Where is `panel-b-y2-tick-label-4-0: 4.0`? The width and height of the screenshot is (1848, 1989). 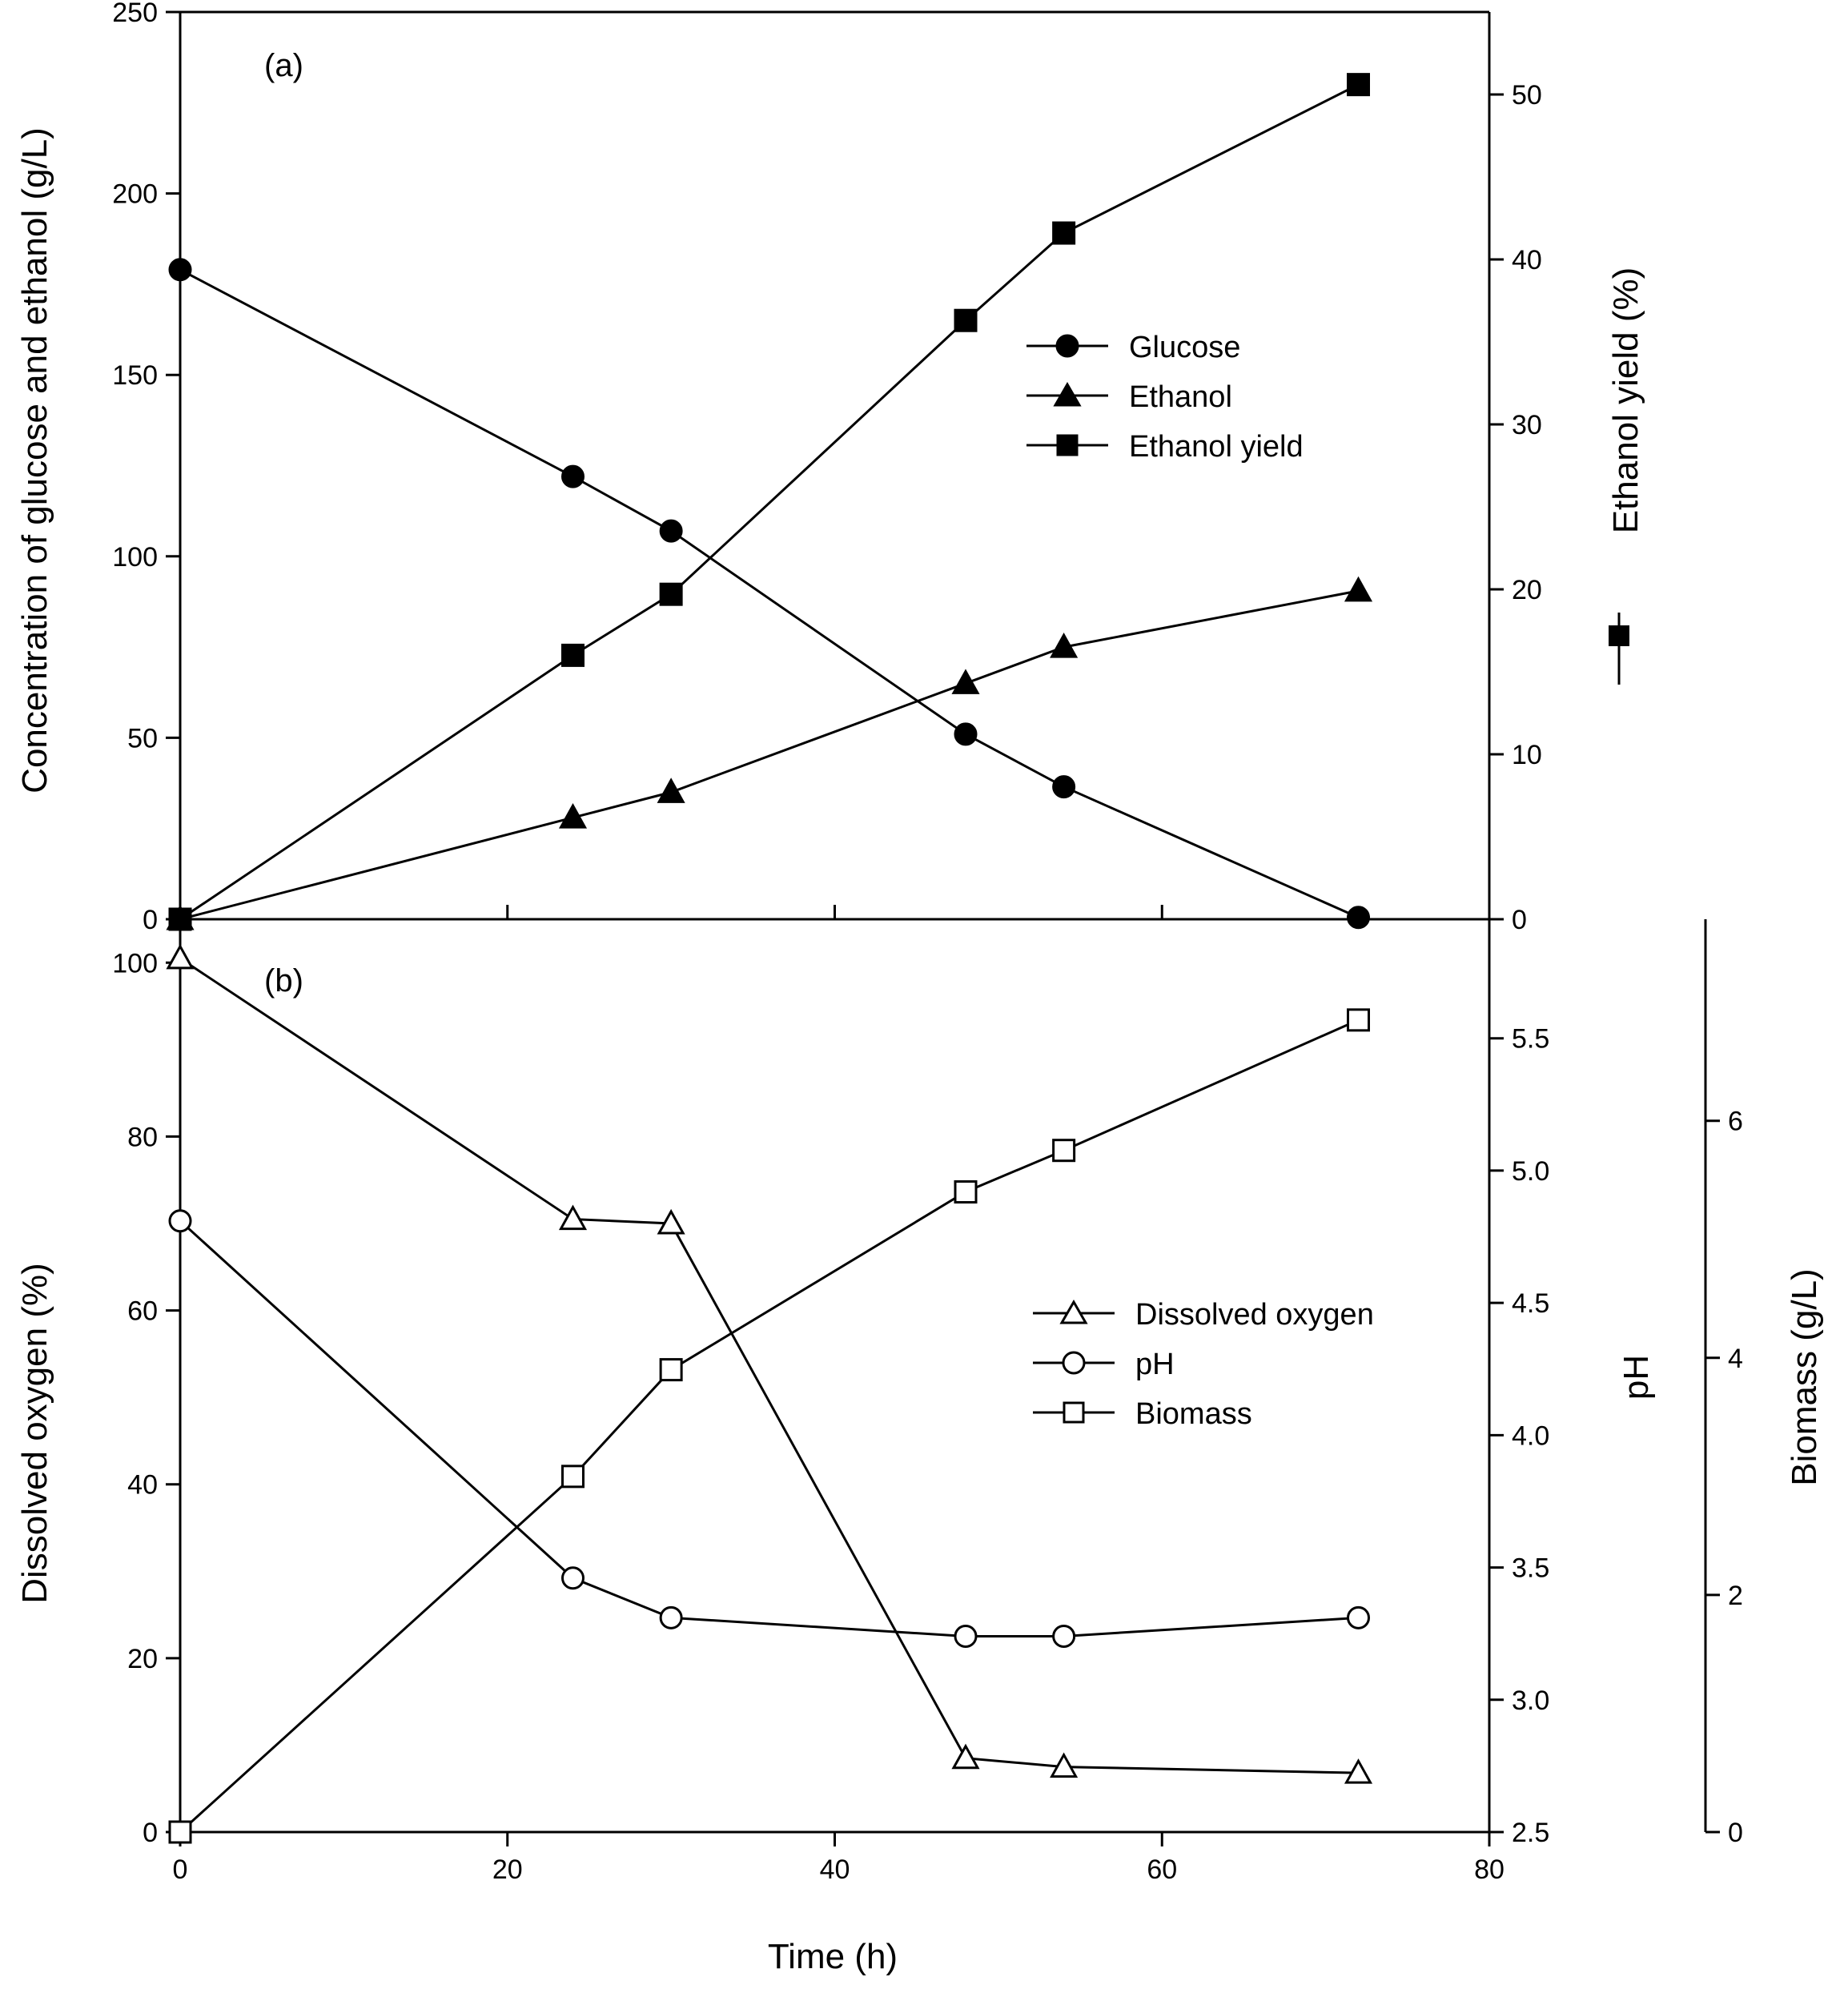
panel-b-y2-tick-label-4-0: 4.0 is located at coordinates (1531, 1435).